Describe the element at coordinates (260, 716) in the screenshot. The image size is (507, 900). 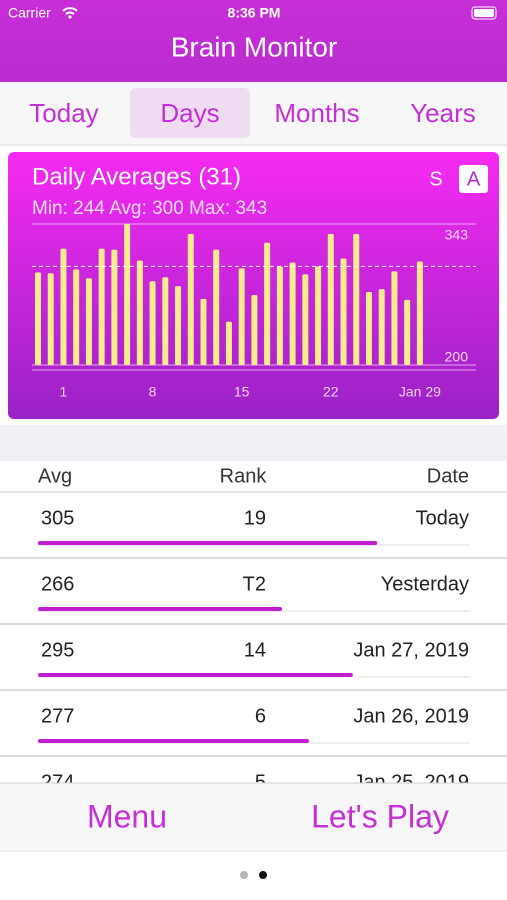
I see `rank-cell: 6` at that location.